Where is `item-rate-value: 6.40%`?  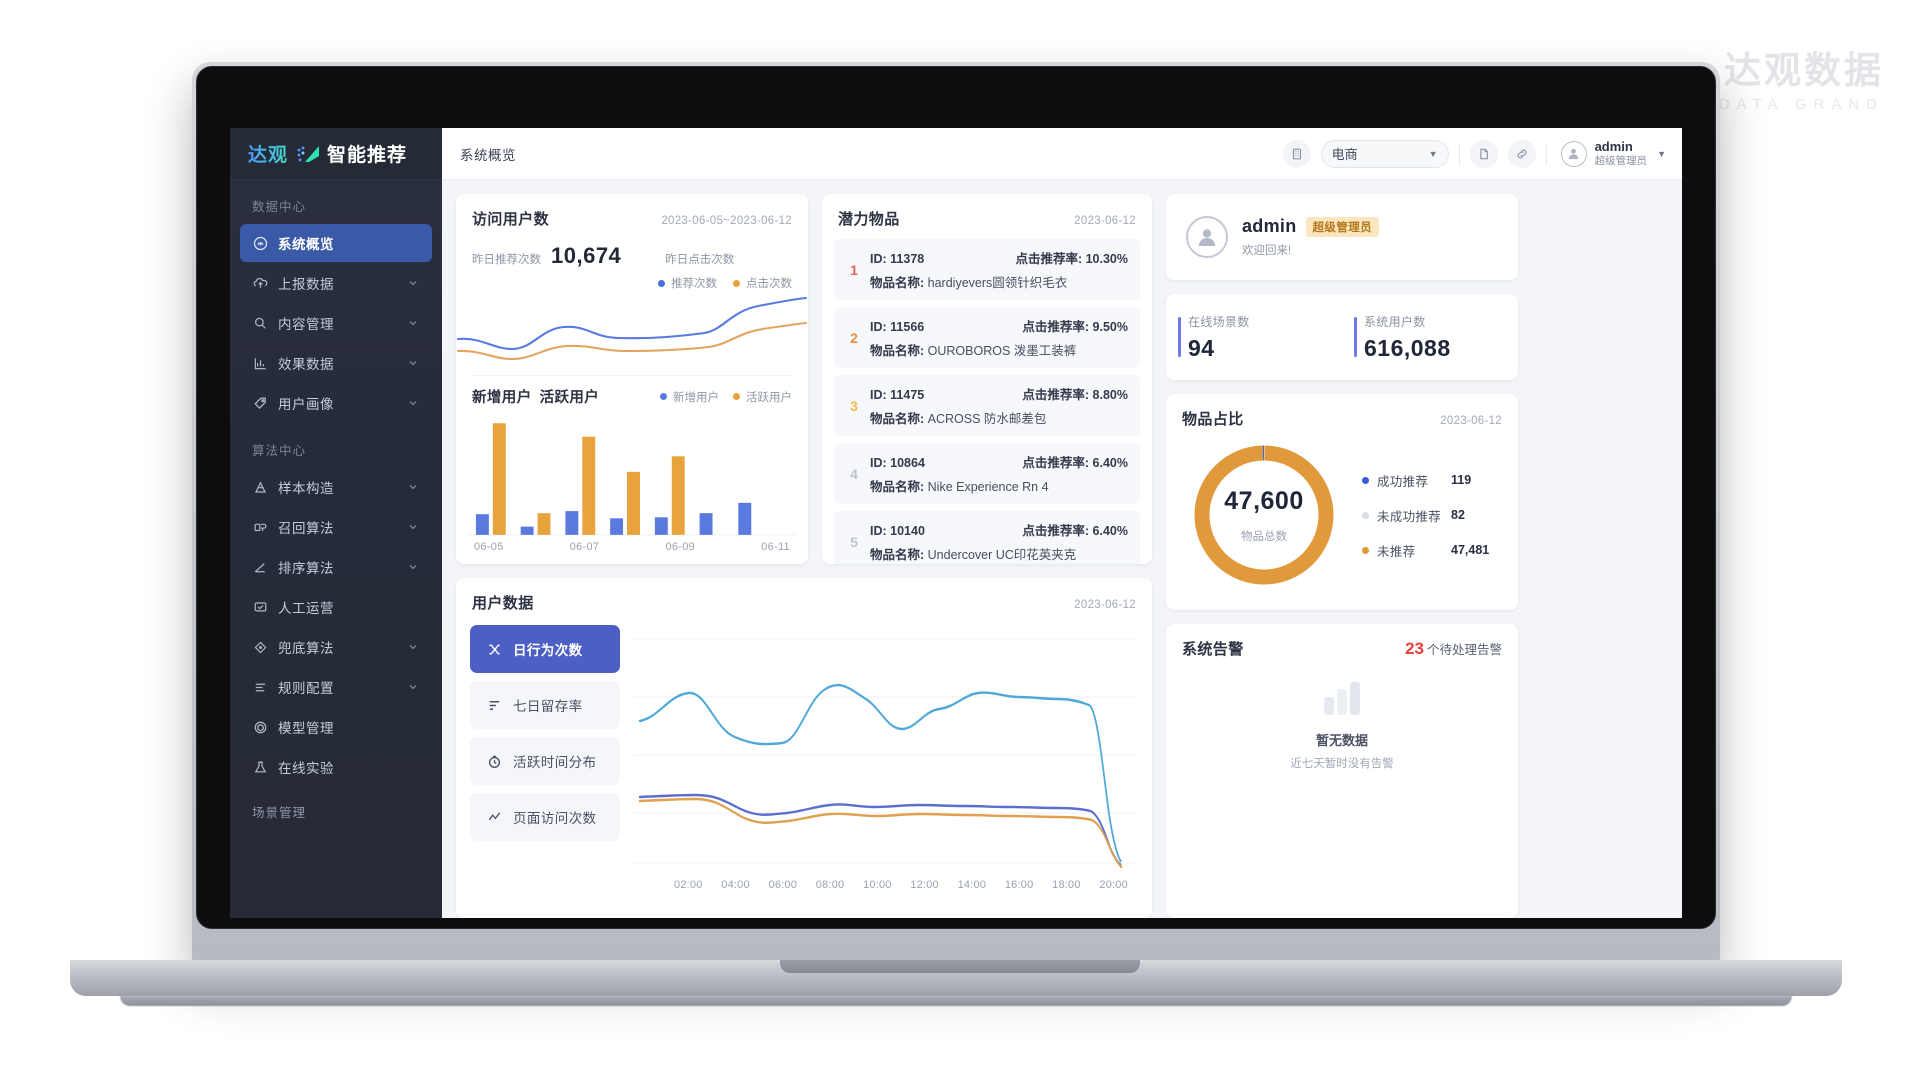 item-rate-value: 6.40% is located at coordinates (1110, 531).